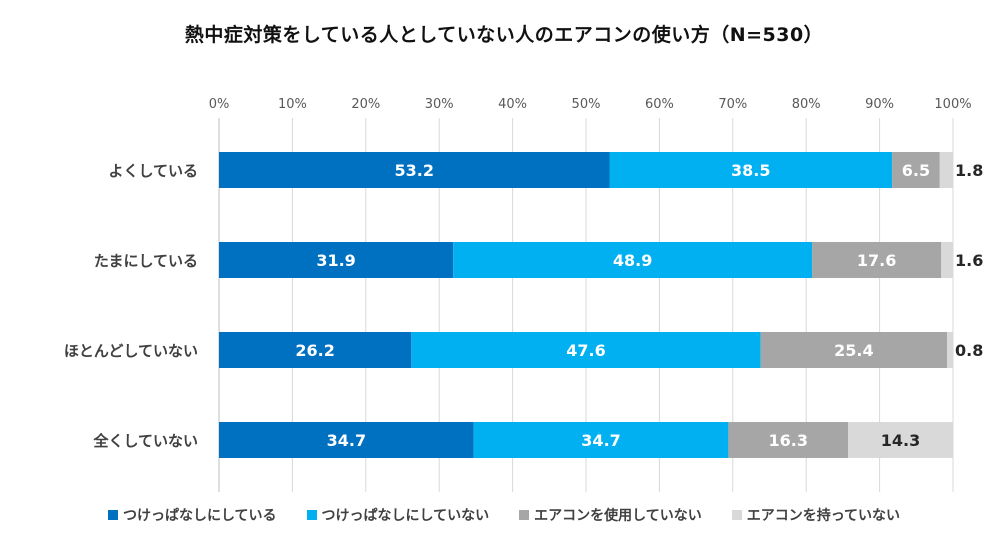 The image size is (1008, 545). Describe the element at coordinates (879, 104) in the screenshot. I see `x-tick-label: 90%` at that location.